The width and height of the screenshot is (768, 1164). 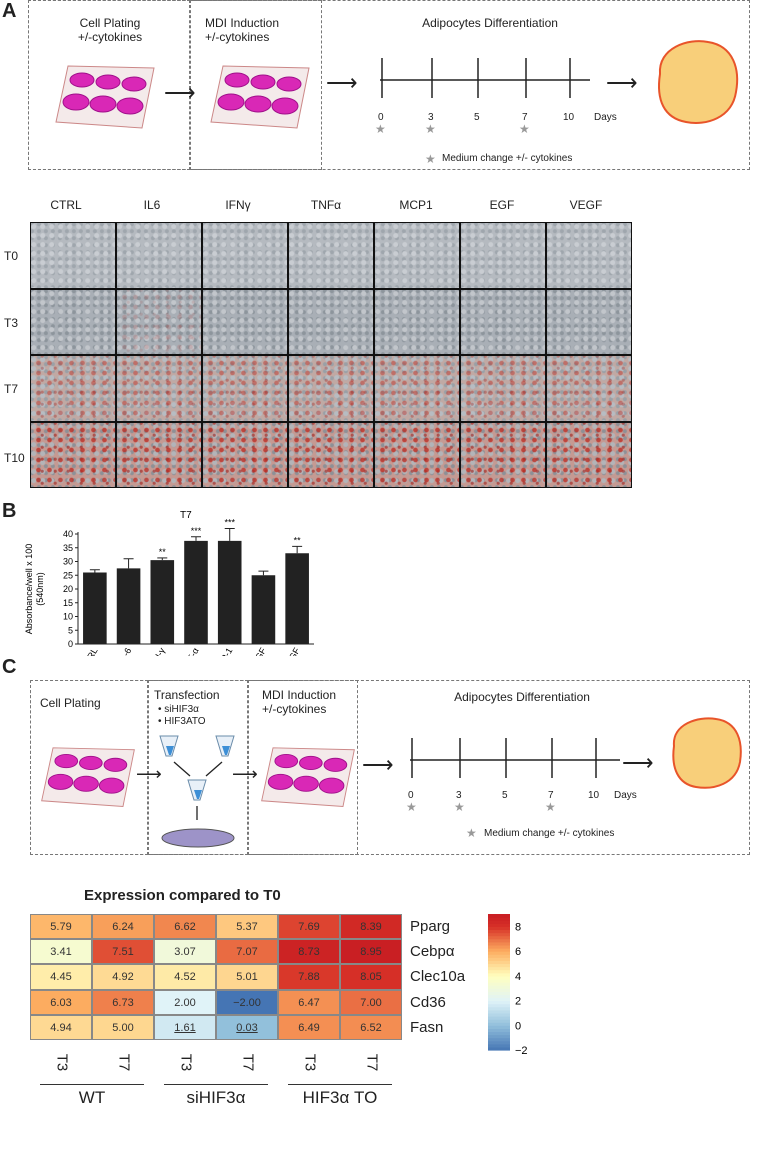 What do you see at coordinates (68, 617) in the screenshot?
I see `bar-chart-ytick-label-10: 10` at bounding box center [68, 617].